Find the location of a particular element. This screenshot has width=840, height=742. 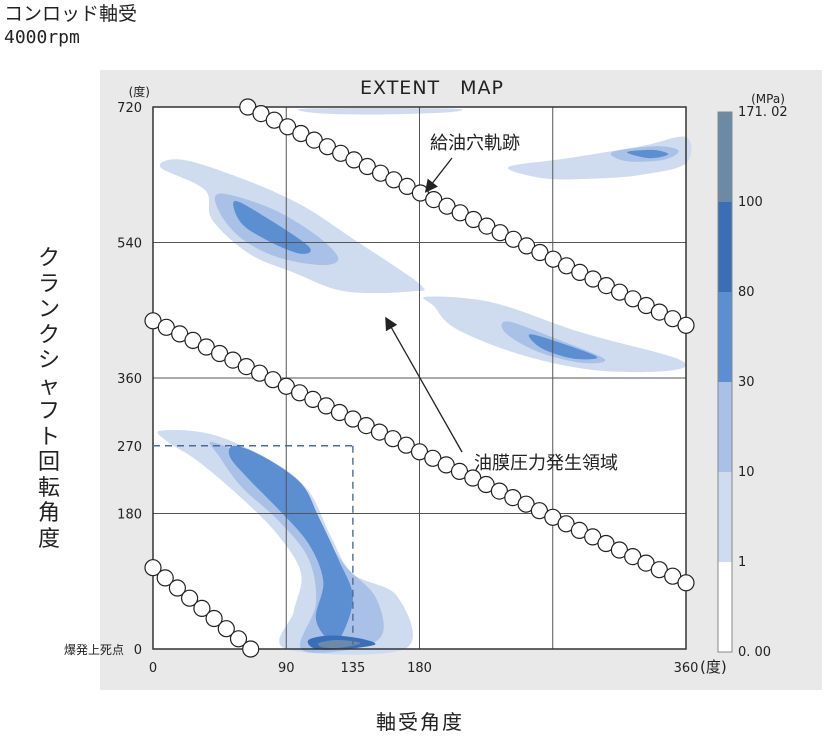

trajectory-arrow is located at coordinates (438, 175).